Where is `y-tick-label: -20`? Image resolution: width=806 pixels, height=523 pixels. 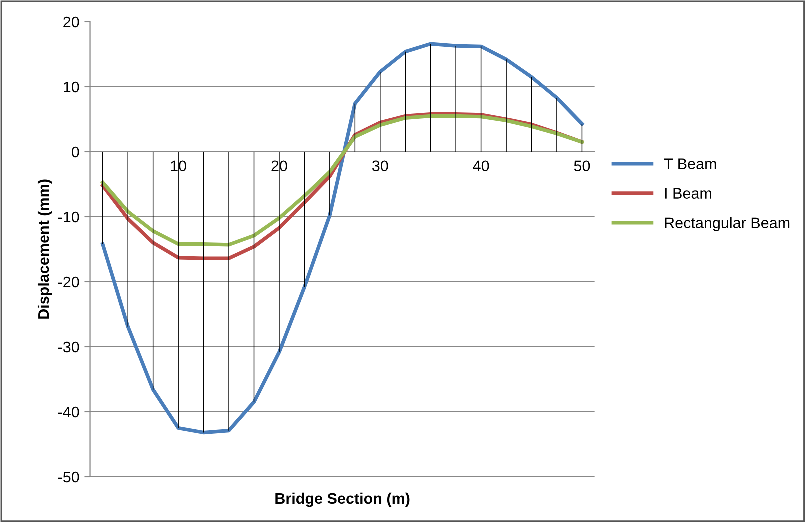
y-tick-label: -20 is located at coordinates (69, 282).